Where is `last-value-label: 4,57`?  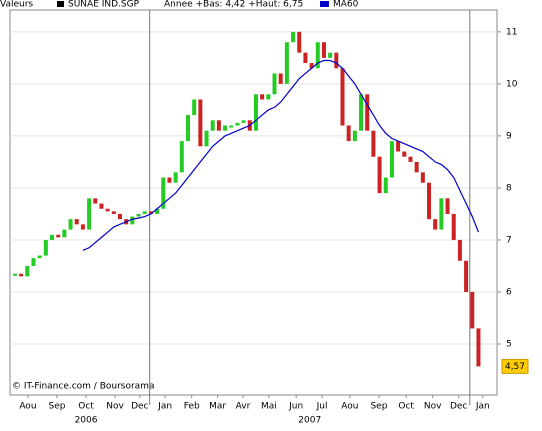 last-value-label: 4,57 is located at coordinates (515, 367).